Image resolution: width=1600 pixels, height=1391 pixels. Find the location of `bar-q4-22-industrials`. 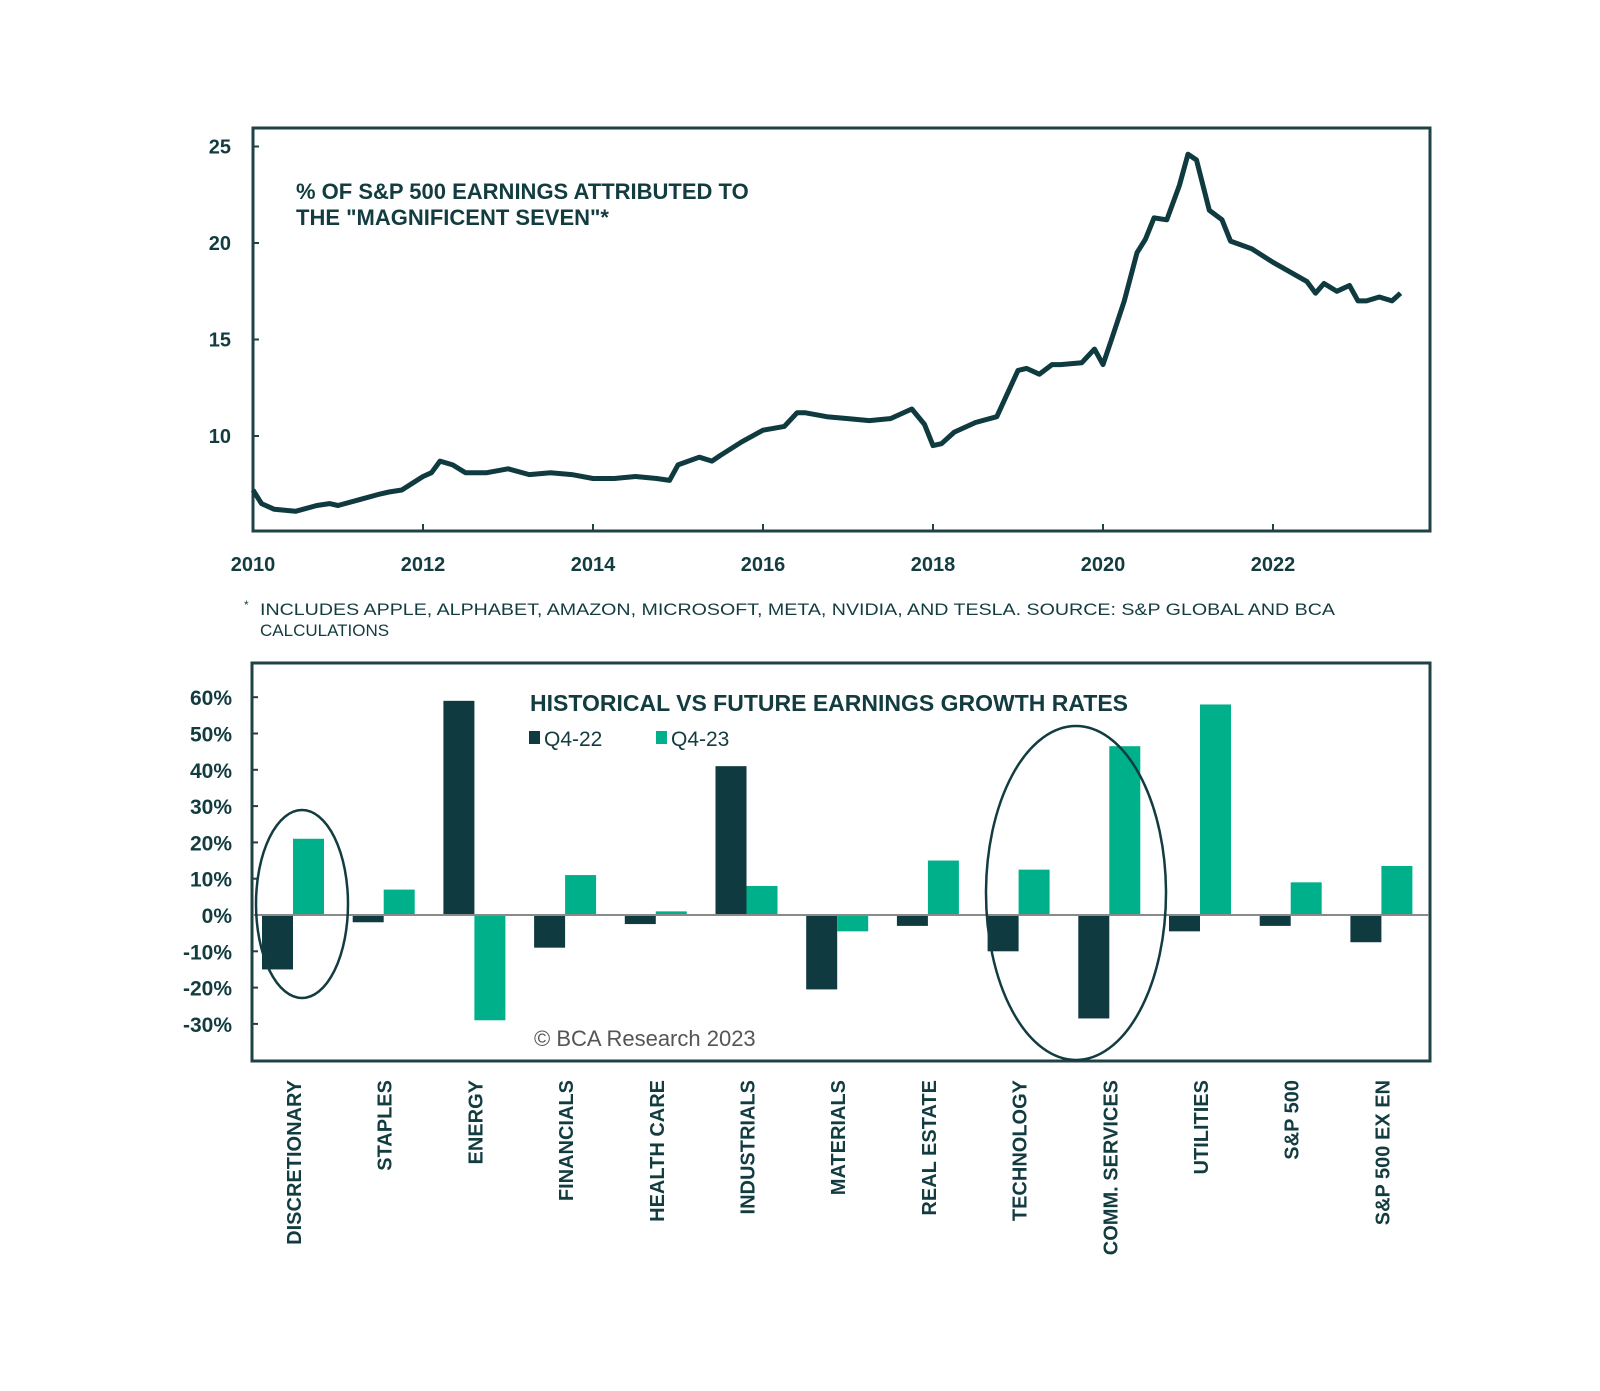

bar-q4-22-industrials is located at coordinates (731, 840).